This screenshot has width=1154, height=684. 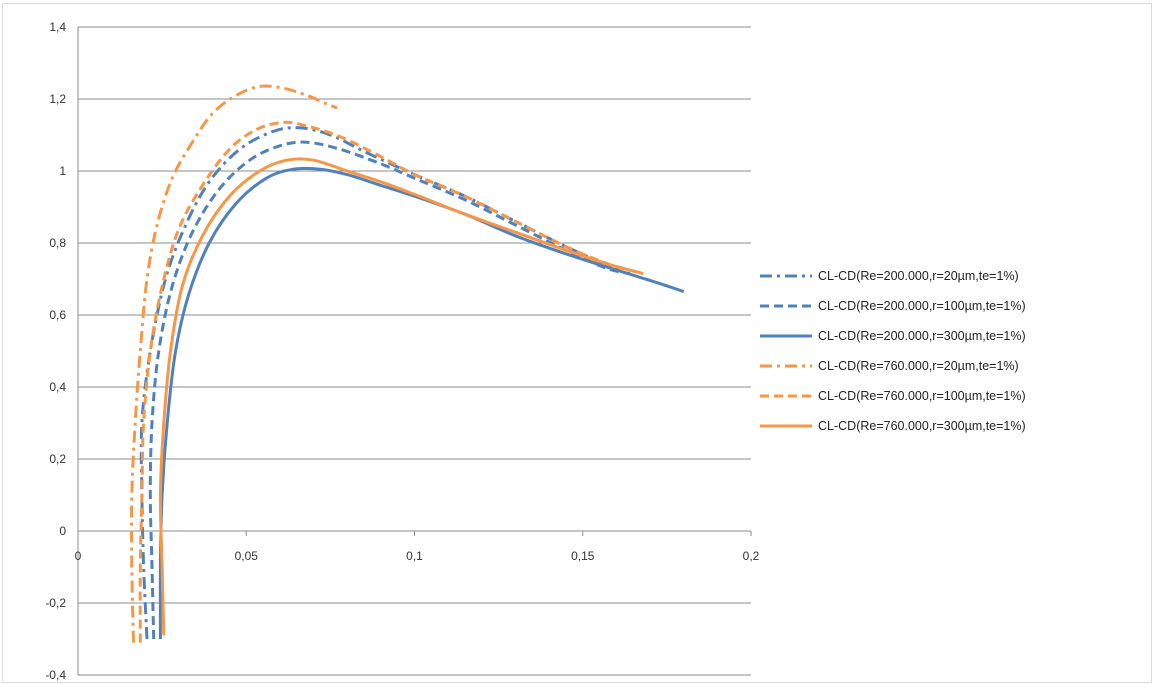 I want to click on y-tick-label: 0,6, so click(x=57, y=315).